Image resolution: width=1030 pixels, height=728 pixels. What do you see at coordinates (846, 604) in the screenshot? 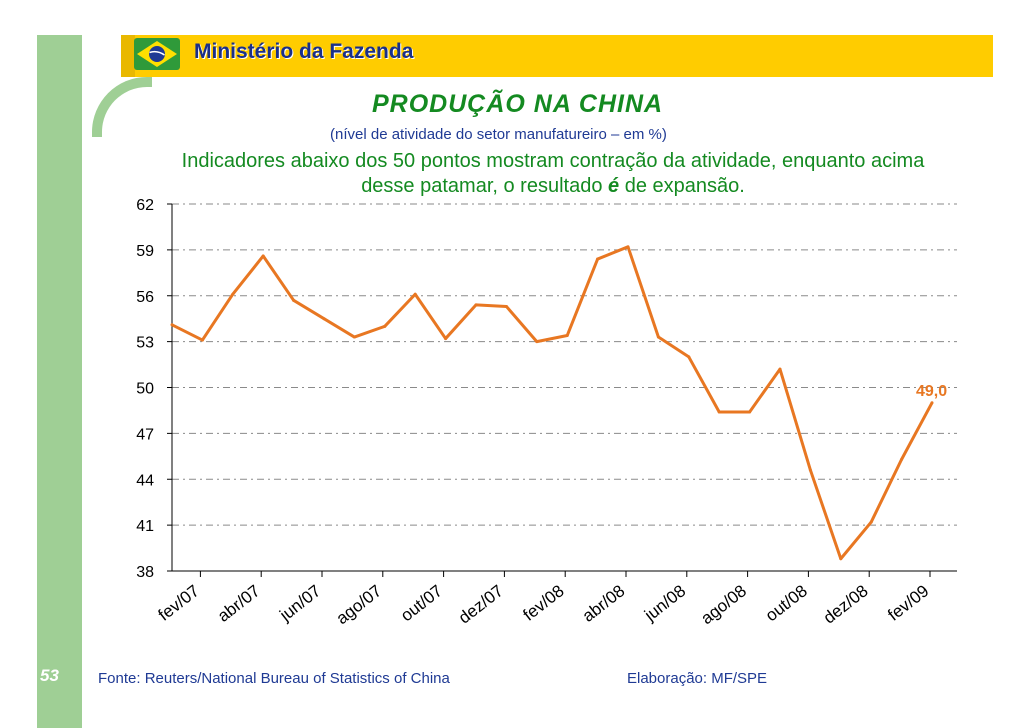
I see `x-tick-label: dez/08` at bounding box center [846, 604].